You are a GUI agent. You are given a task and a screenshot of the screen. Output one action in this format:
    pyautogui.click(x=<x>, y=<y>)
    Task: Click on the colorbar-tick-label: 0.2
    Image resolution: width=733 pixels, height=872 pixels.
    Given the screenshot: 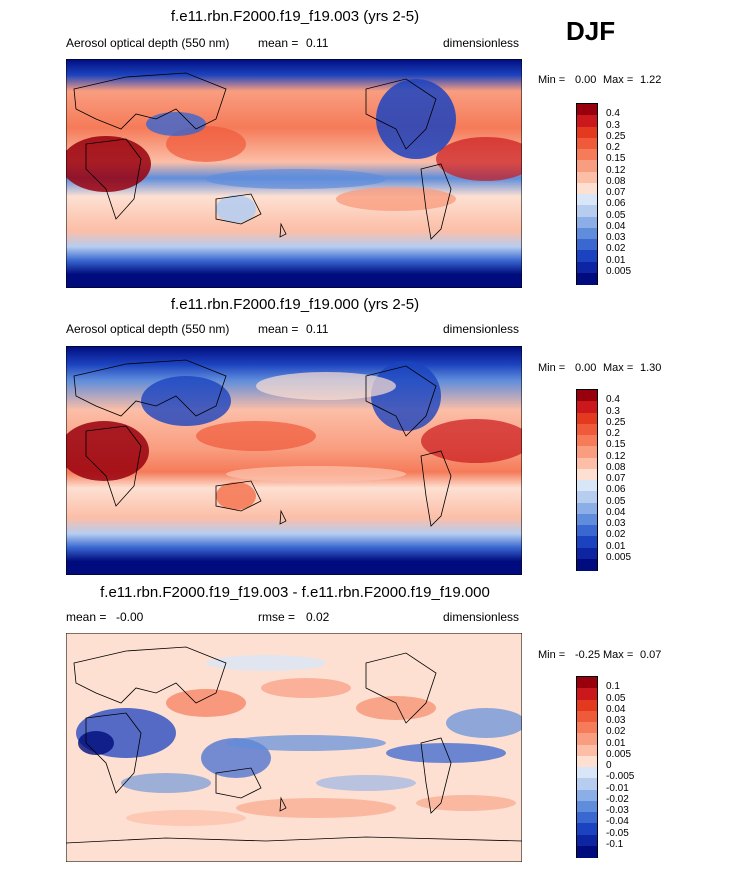 What is the action you would take?
    pyautogui.click(x=613, y=433)
    